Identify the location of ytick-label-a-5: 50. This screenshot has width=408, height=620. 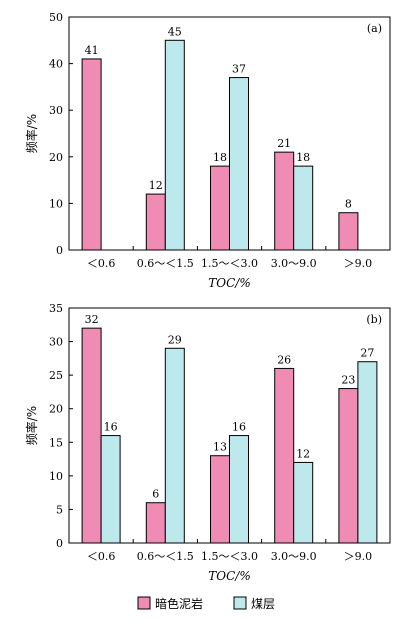
(56, 17).